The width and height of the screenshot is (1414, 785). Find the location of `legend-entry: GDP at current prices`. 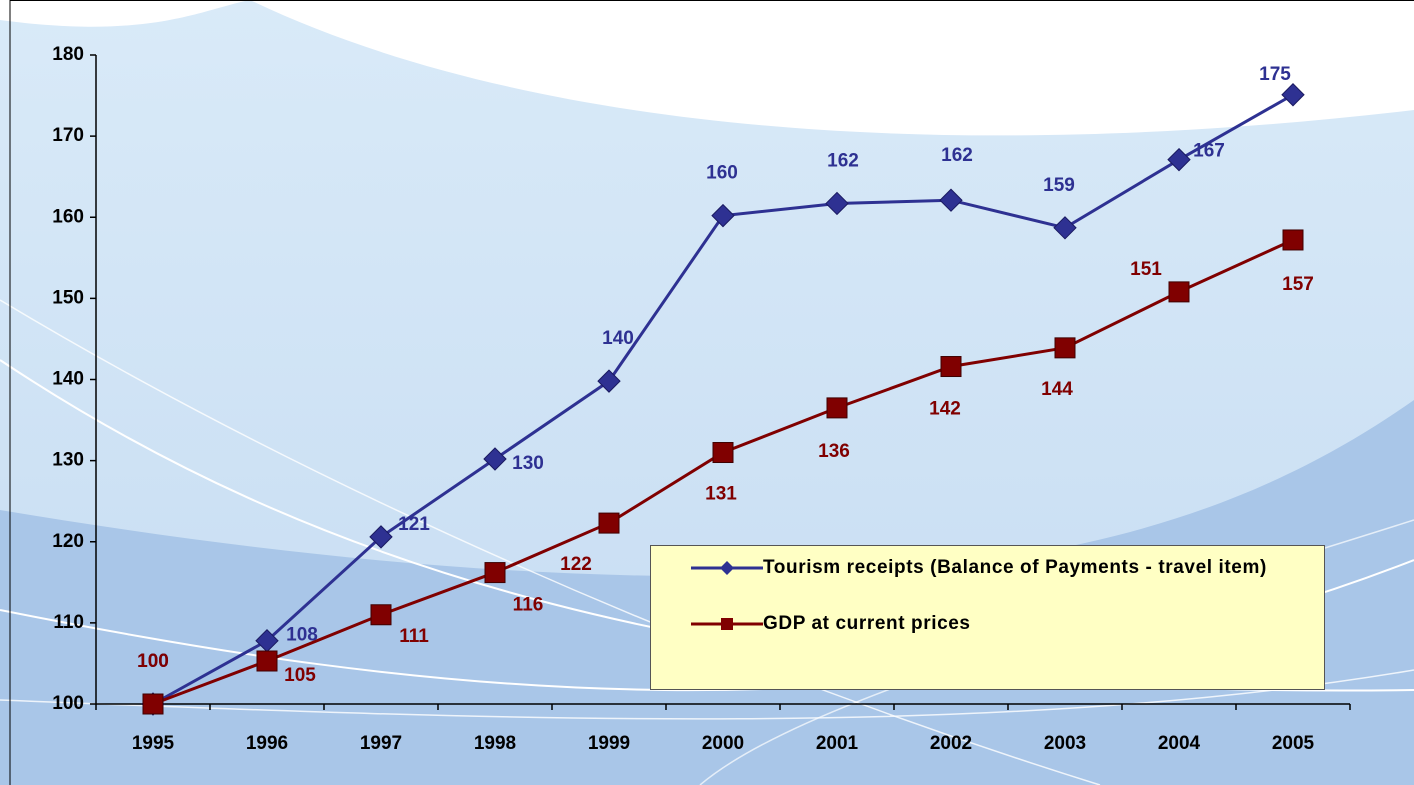

legend-entry: GDP at current prices is located at coordinates (997, 623).